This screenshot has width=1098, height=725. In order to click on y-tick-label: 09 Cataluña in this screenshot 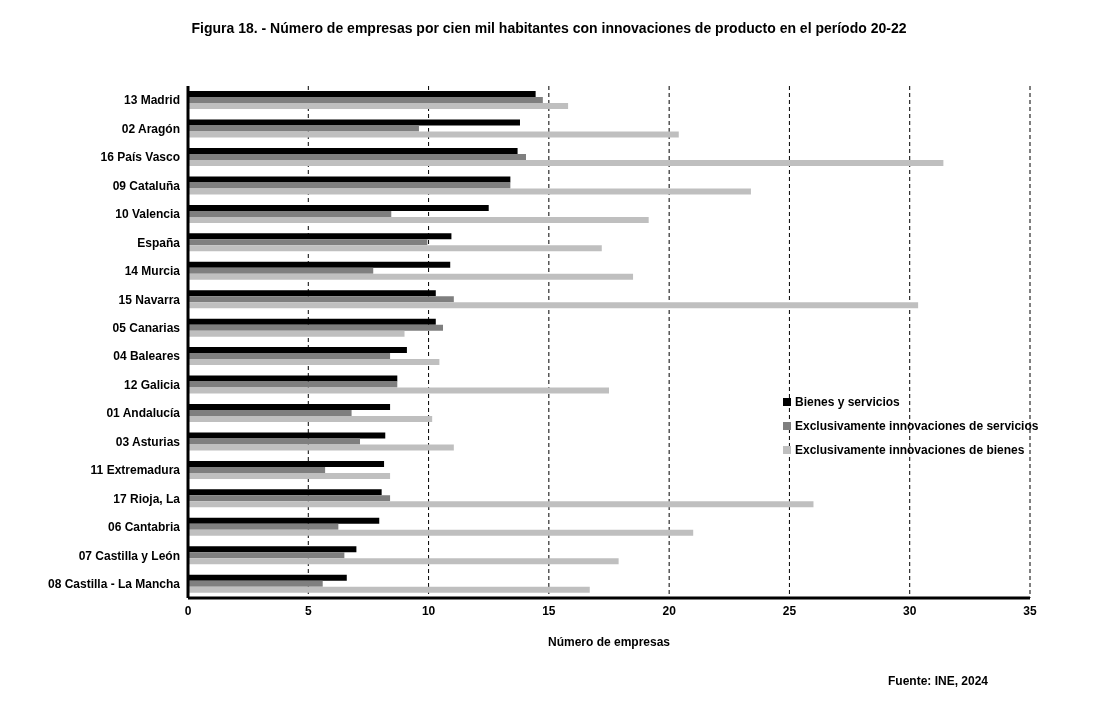, I will do `click(146, 185)`.